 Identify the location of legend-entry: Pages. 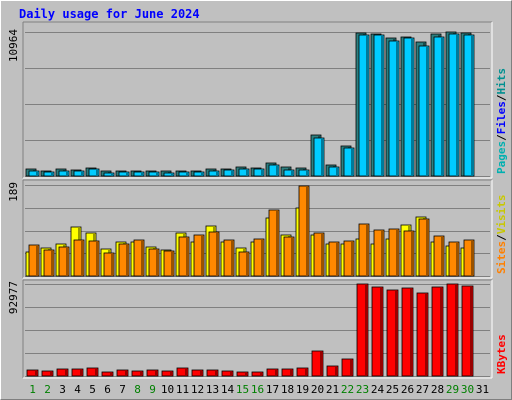
(501, 157).